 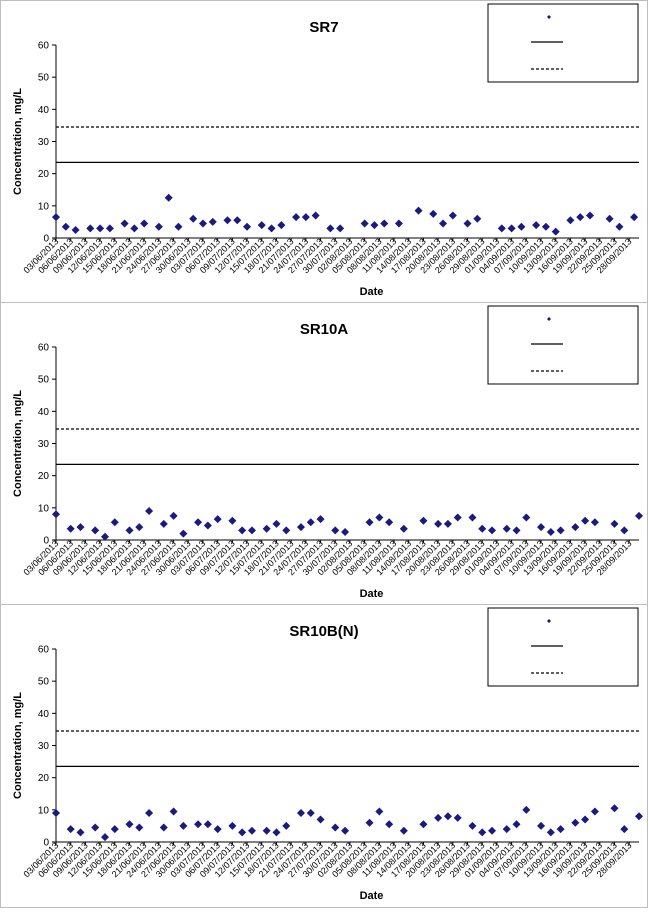 What do you see at coordinates (549, 319) in the screenshot?
I see `legend-marker` at bounding box center [549, 319].